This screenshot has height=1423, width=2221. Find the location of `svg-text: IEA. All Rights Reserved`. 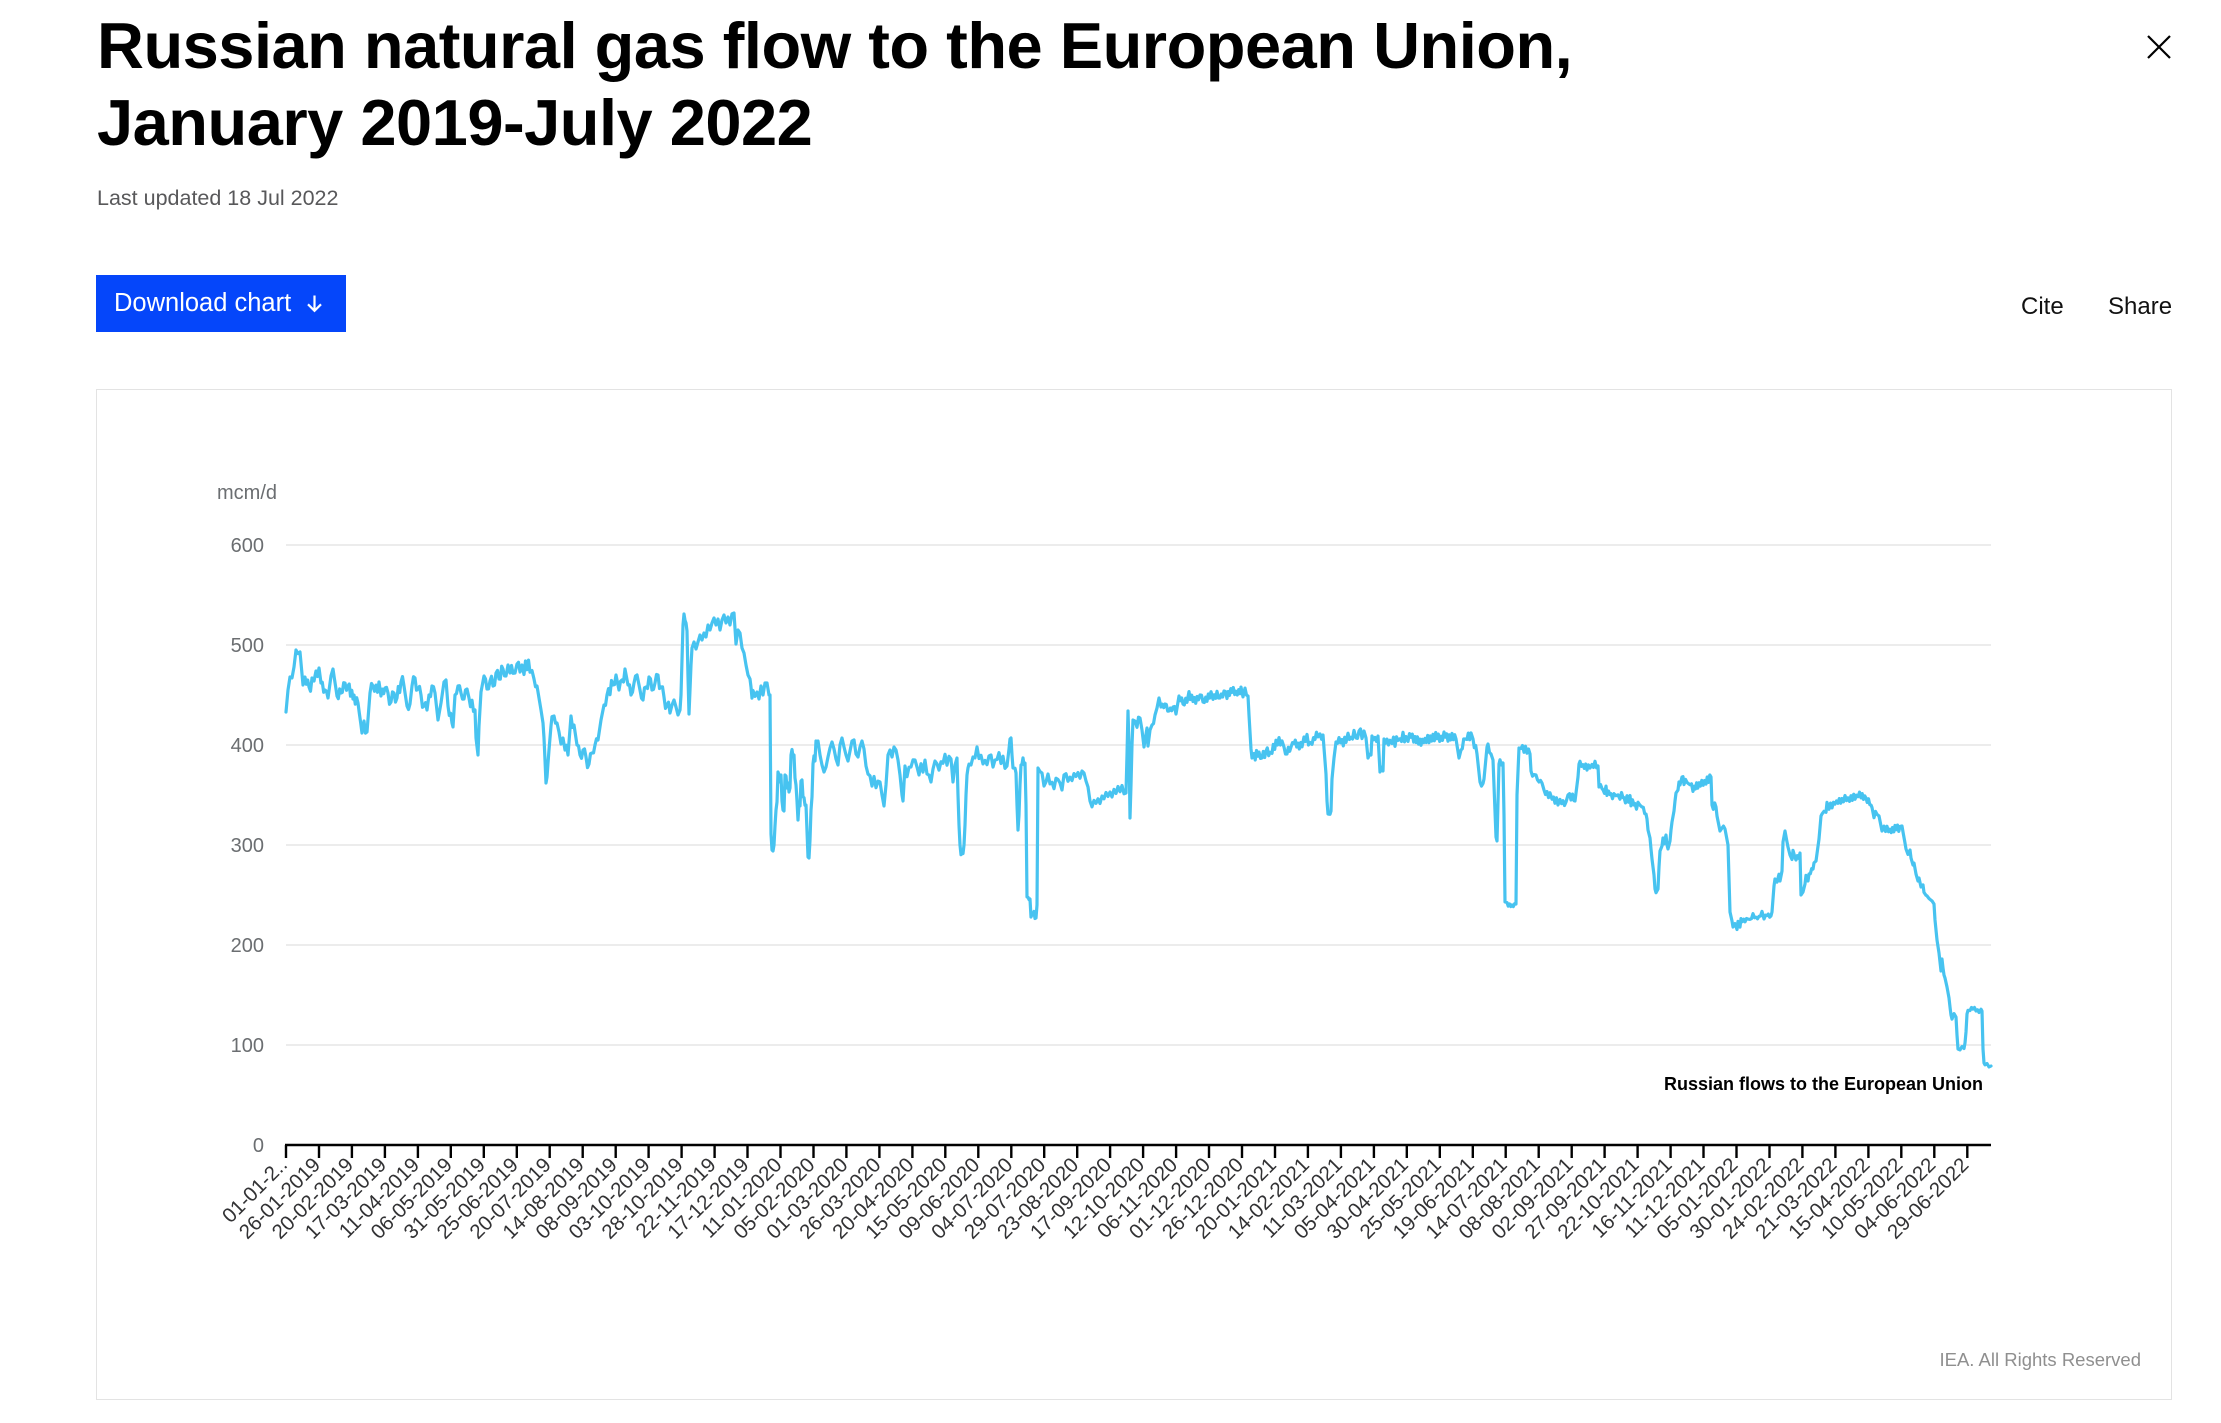

svg-text: IEA. All Rights Reserved is located at coordinates (2040, 1359).